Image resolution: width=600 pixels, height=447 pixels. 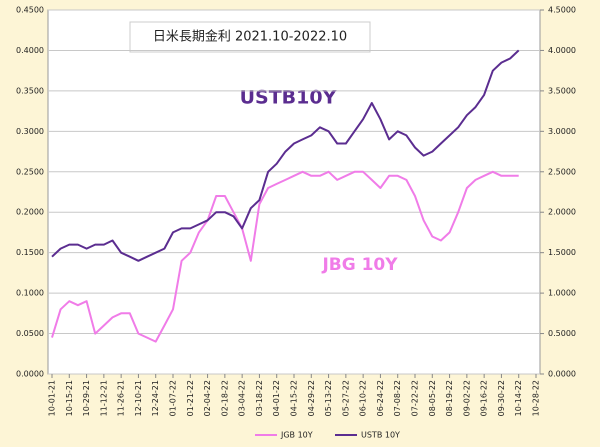 I want to click on y2-tick-label: 4.5000, so click(x=562, y=10).